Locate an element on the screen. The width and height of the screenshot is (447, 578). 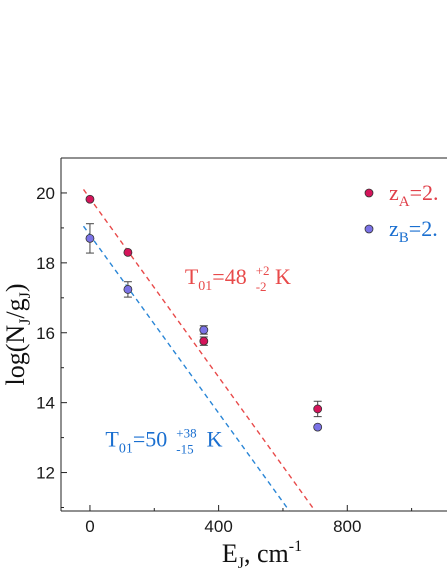
svg-text: -2 is located at coordinates (261, 286).